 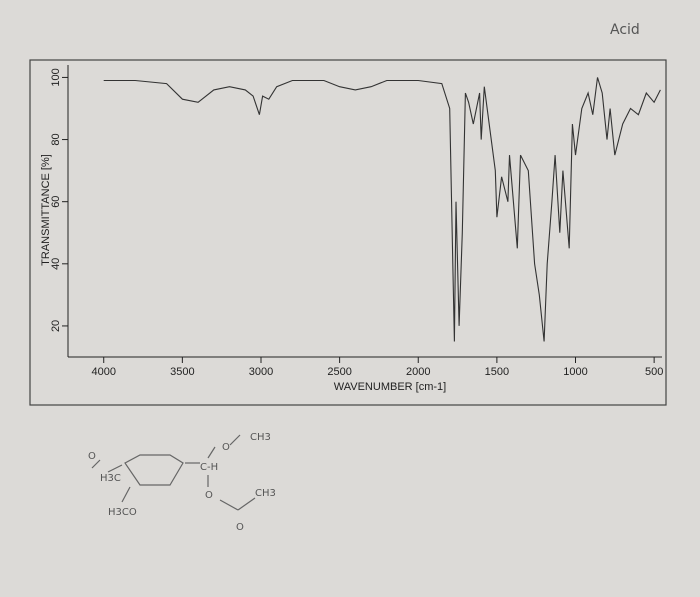 What do you see at coordinates (56, 326) in the screenshot?
I see `y-tick-label: 20` at bounding box center [56, 326].